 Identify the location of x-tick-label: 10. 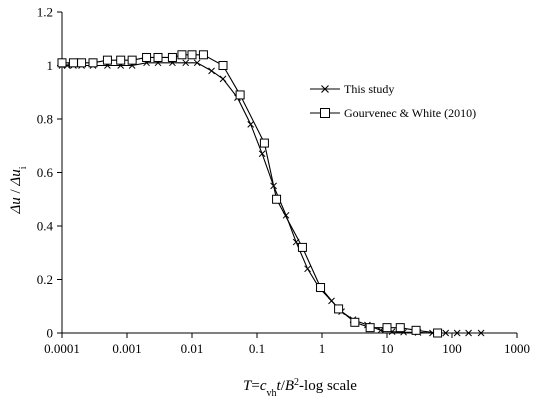
(387, 348).